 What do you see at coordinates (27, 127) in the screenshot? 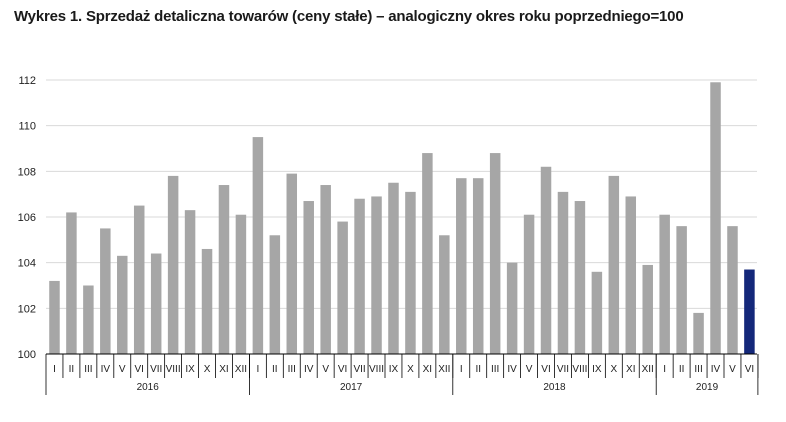
I see `y-tick-label: 110` at bounding box center [27, 127].